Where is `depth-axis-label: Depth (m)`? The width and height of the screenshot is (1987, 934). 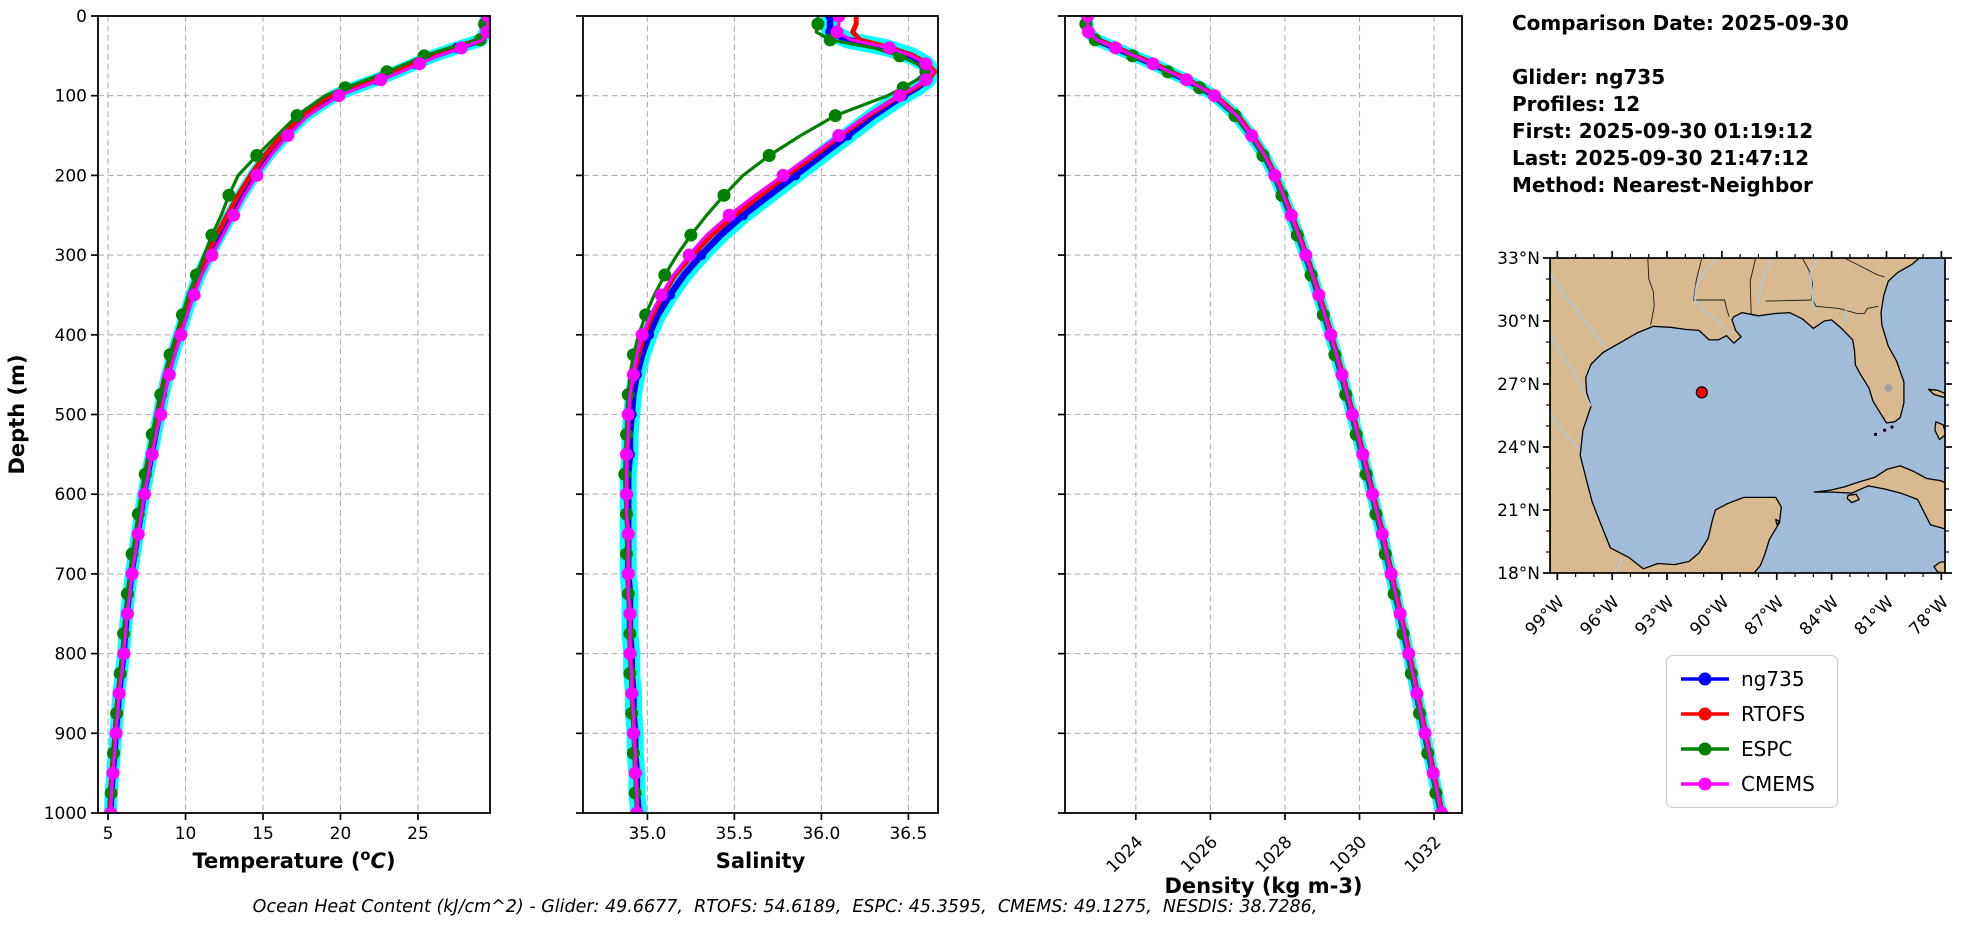 depth-axis-label: Depth (m) is located at coordinates (17, 414).